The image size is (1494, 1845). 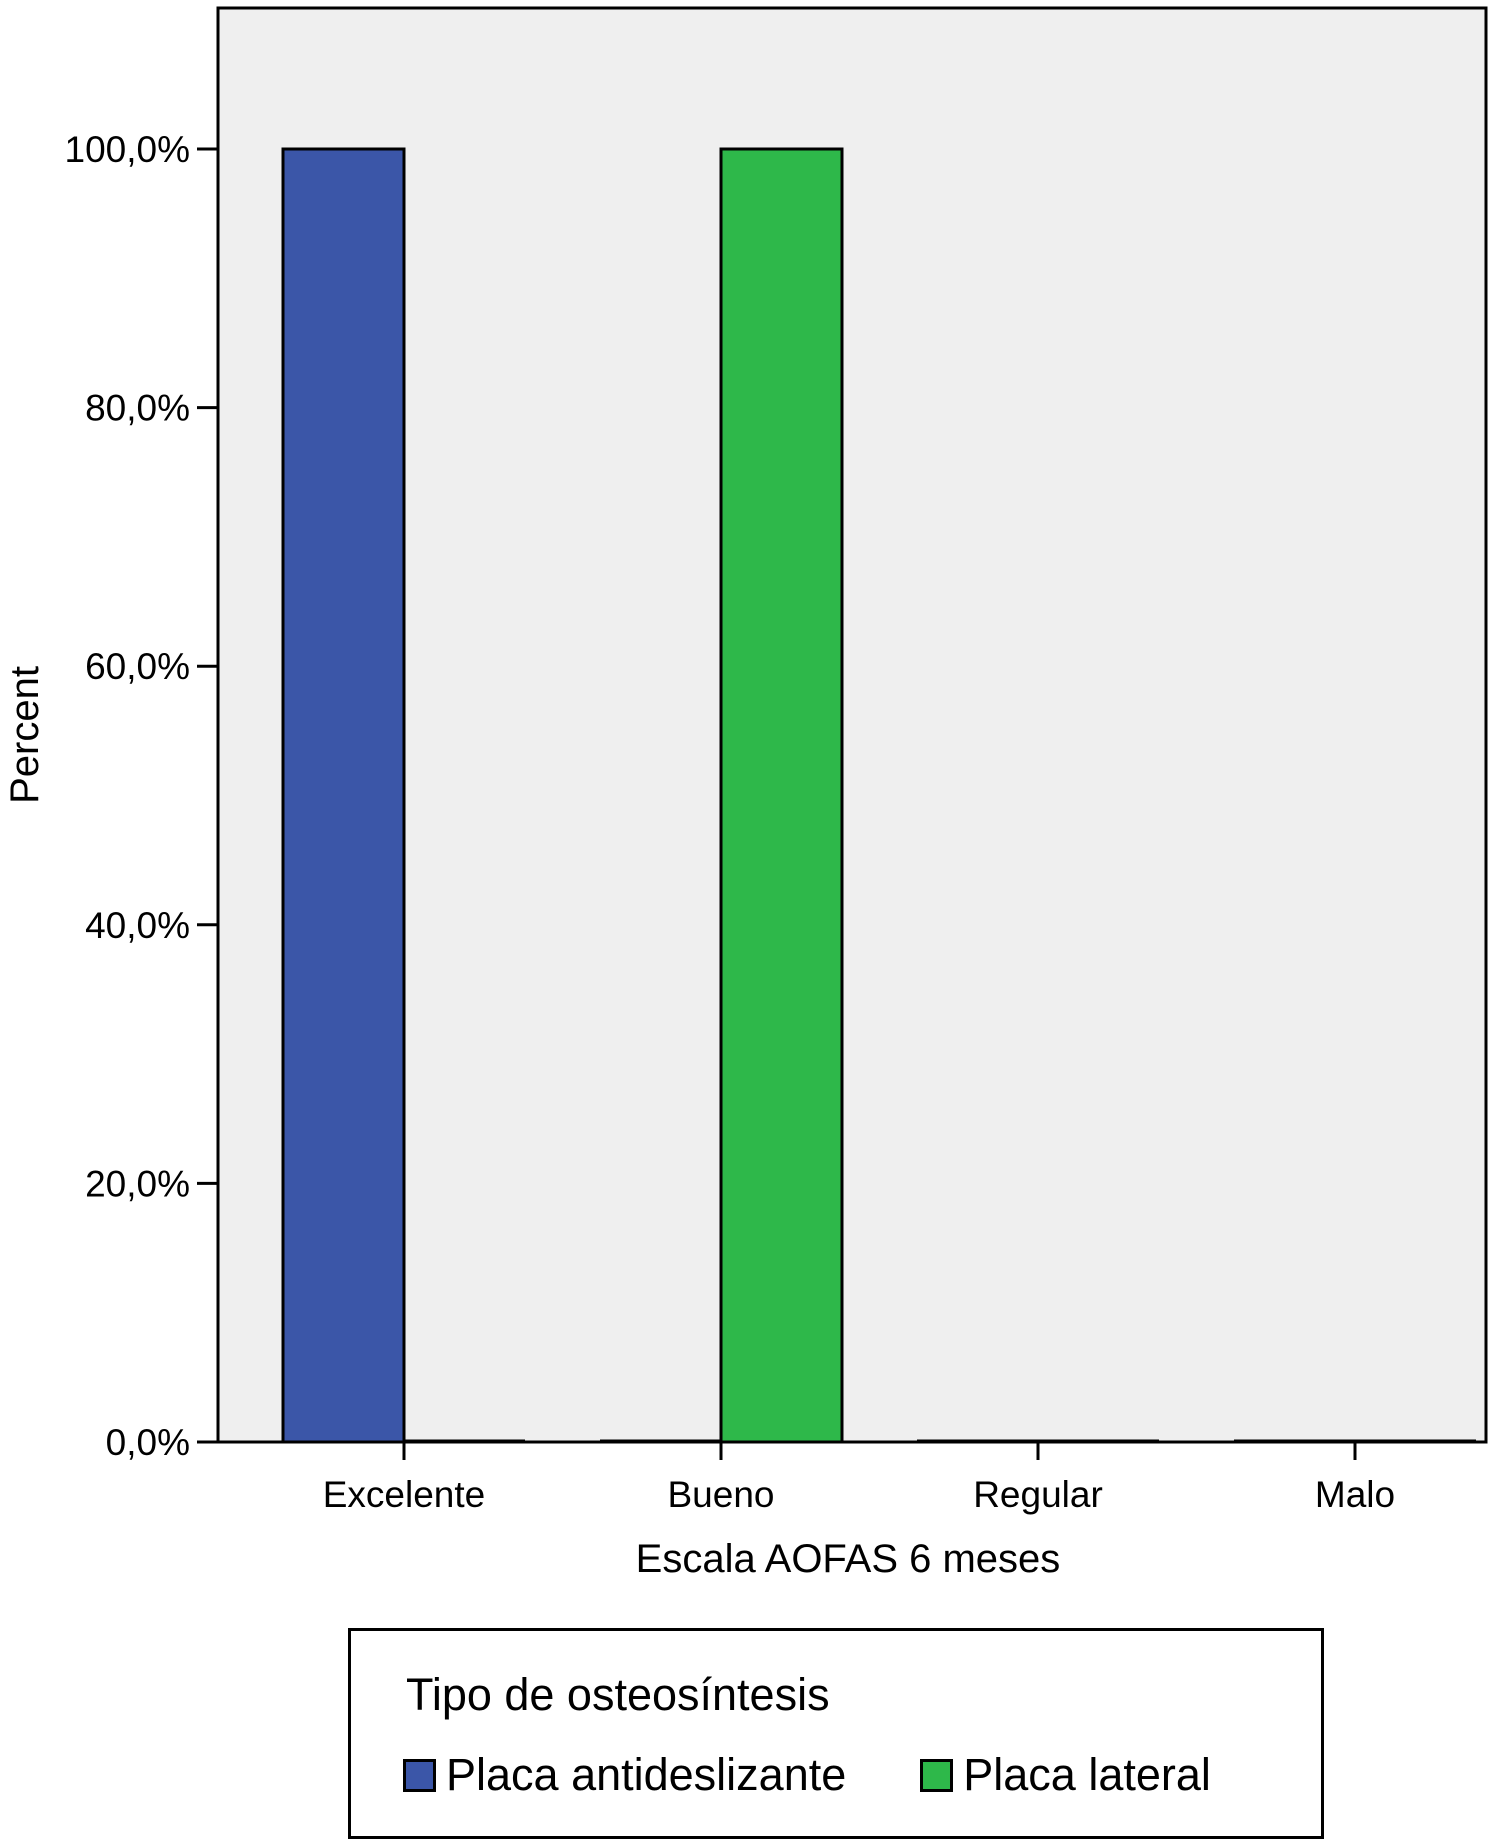 What do you see at coordinates (137, 925) in the screenshot?
I see `y-tick-label: 40,0%` at bounding box center [137, 925].